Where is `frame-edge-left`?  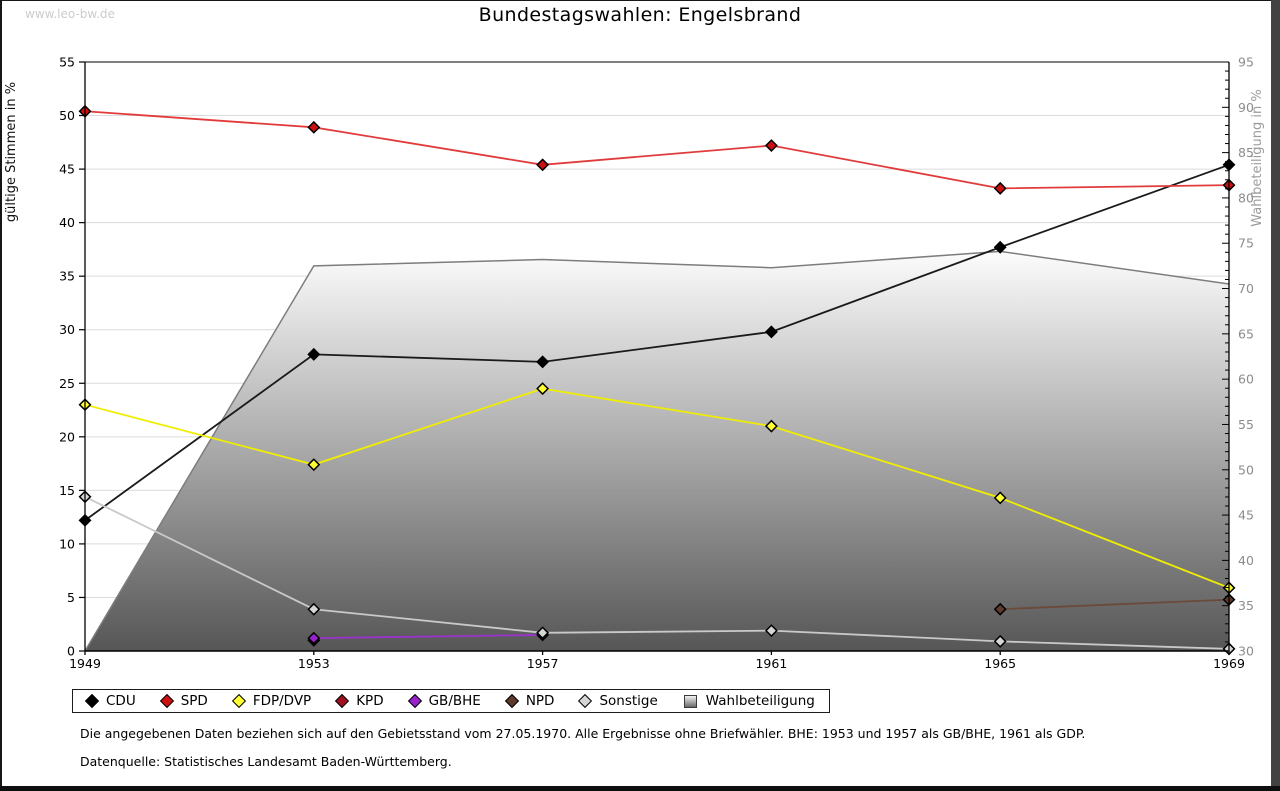
frame-edge-left is located at coordinates (1, 395).